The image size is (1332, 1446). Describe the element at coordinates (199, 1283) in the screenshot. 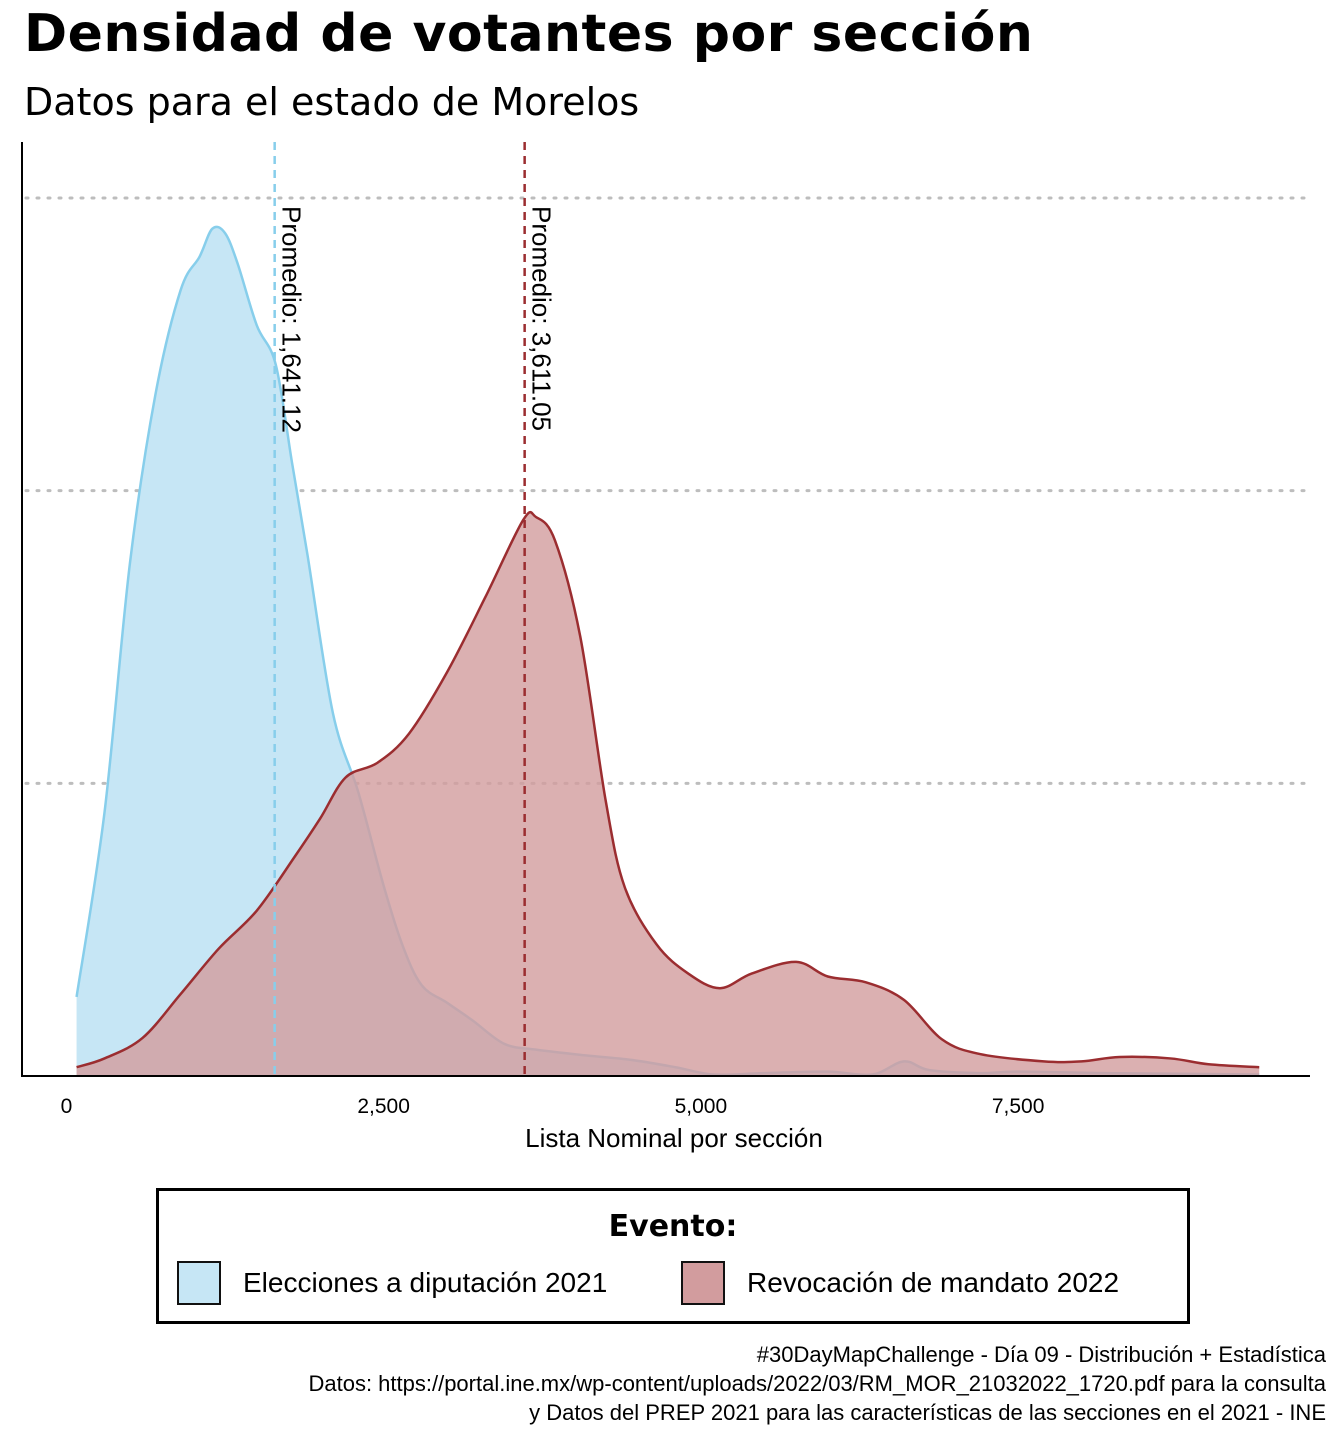

I see `legend-swatch-diputacion-2021` at that location.